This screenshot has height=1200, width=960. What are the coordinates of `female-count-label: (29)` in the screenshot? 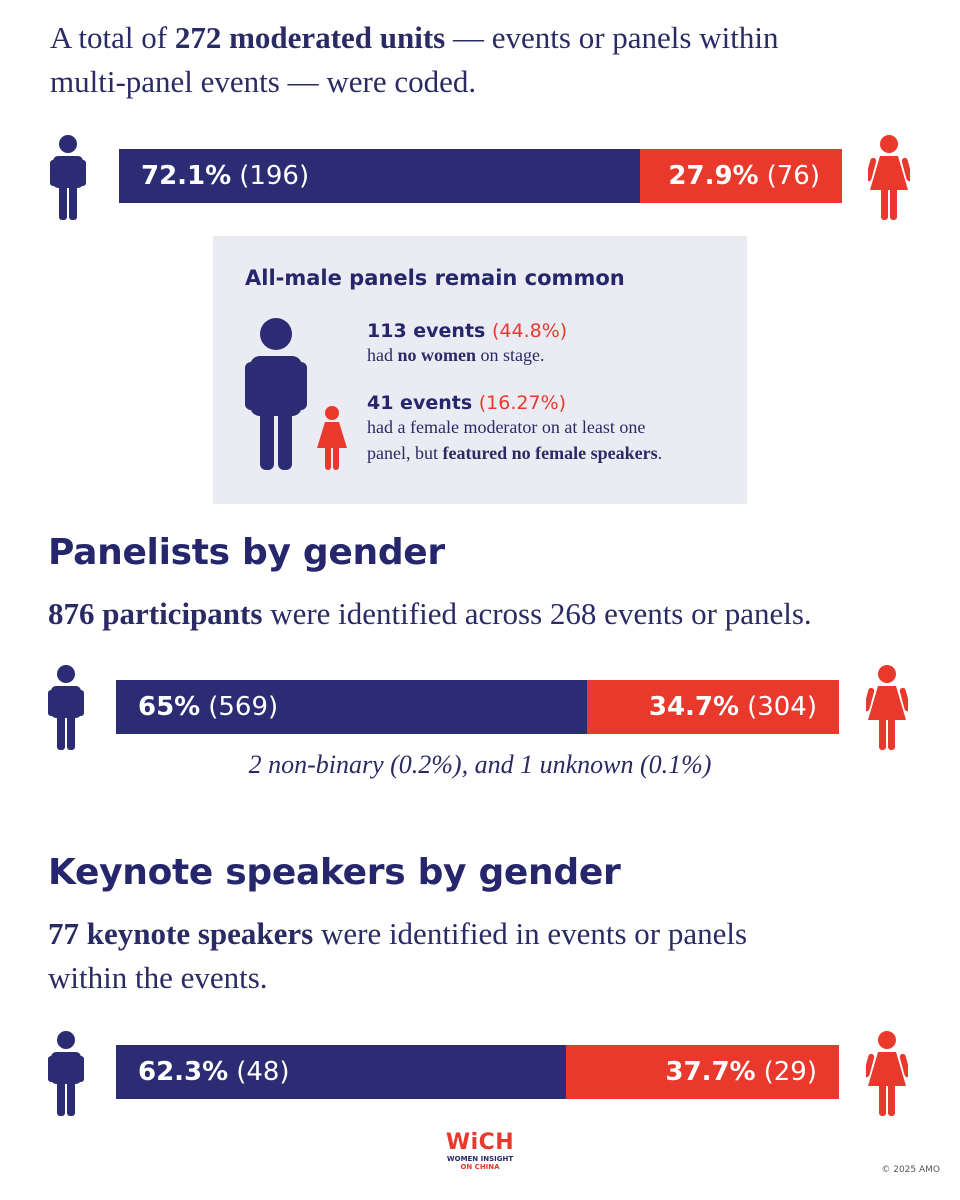 It's located at (790, 1072).